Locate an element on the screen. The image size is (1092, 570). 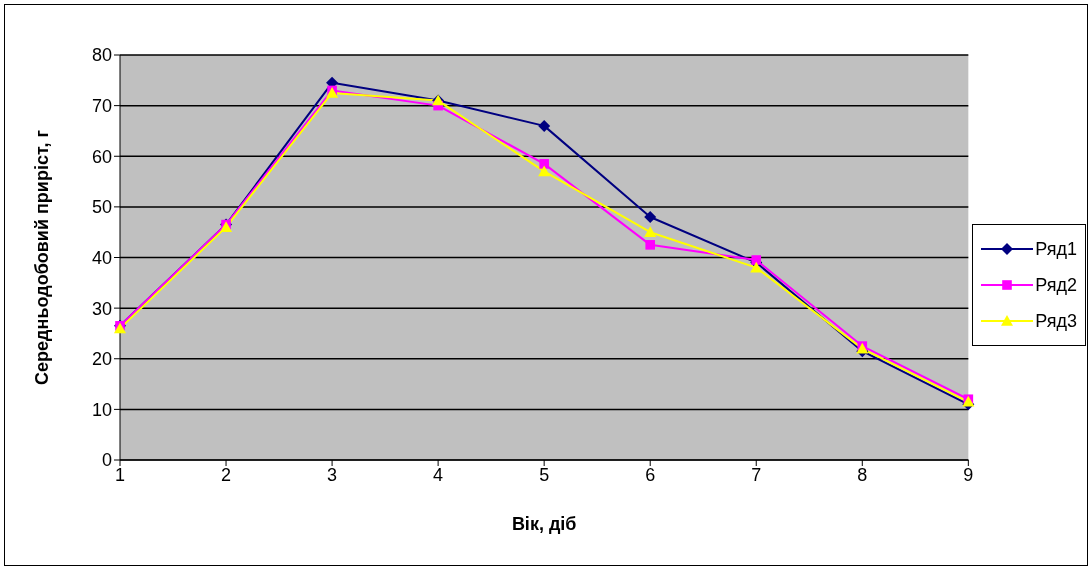
x-tick-label: 7 is located at coordinates (756, 474).